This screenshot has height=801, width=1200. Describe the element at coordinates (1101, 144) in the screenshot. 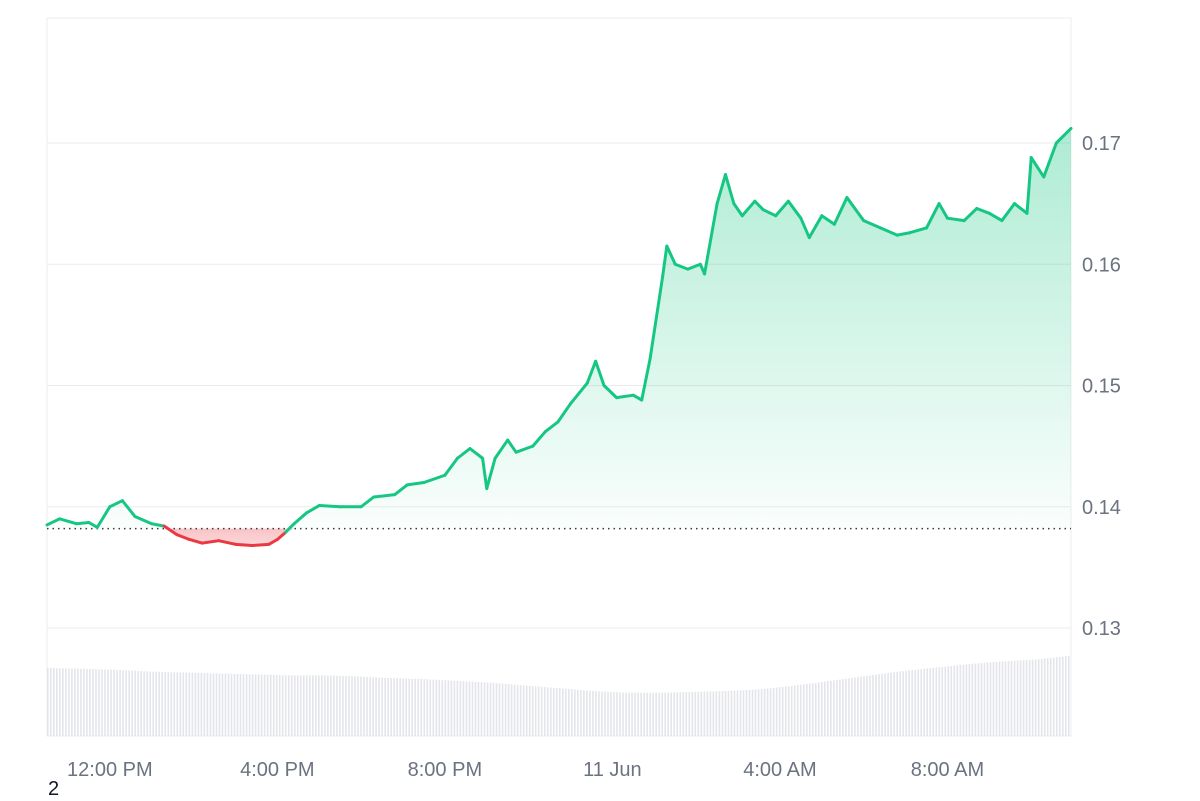

I see `y-tick-label: 0.17` at that location.